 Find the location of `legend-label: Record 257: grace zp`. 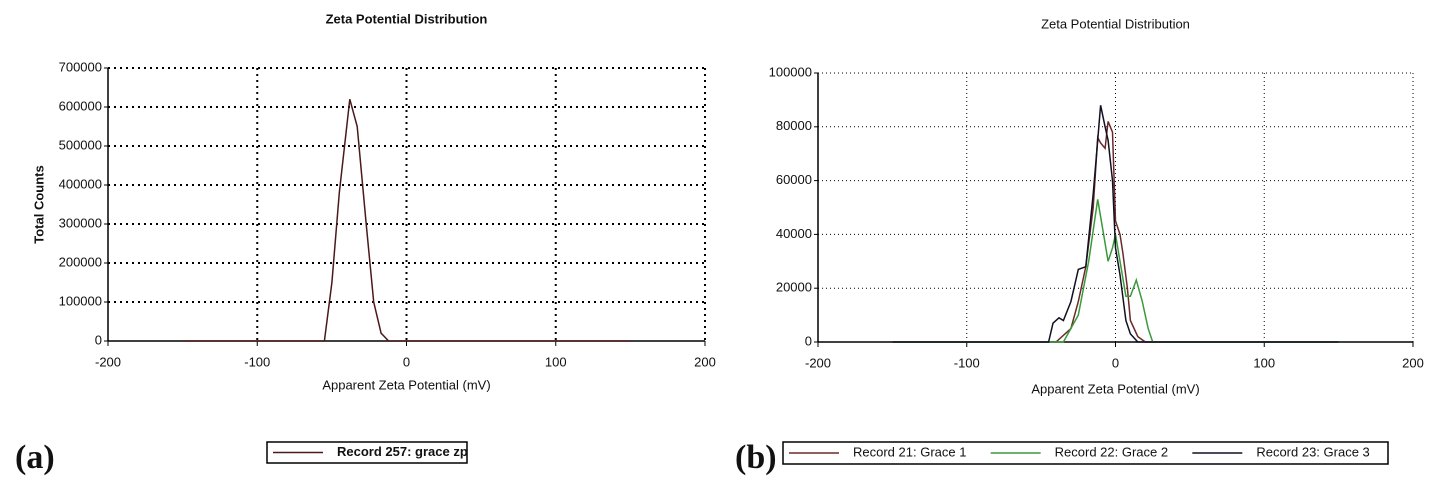

legend-label: Record 257: grace zp is located at coordinates (402, 451).